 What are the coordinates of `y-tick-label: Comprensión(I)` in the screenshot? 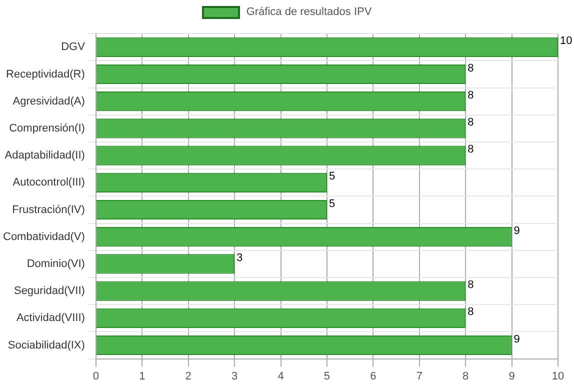 It's located at (47, 128).